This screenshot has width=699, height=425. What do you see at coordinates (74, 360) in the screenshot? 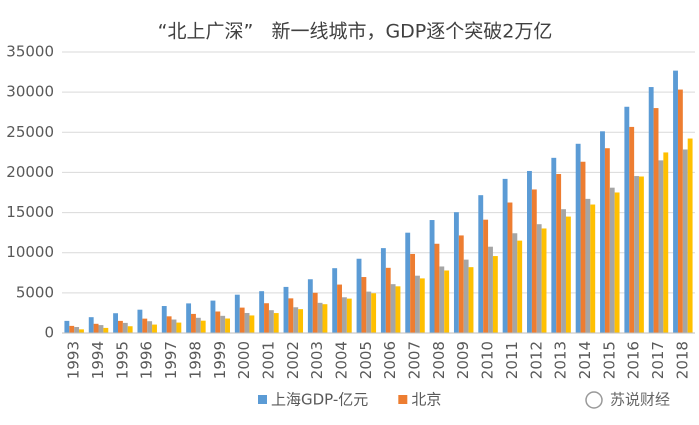
I see `x-tick-label: 1993` at bounding box center [74, 360].